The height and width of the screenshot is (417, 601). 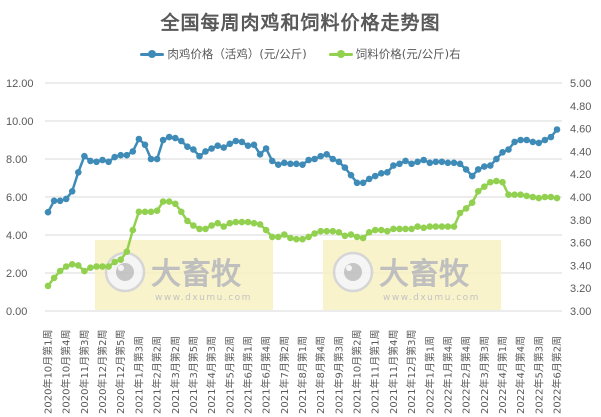 What do you see at coordinates (394, 54) in the screenshot?
I see `legend-item-feed: 饲料价格(元/公斤)右` at bounding box center [394, 54].